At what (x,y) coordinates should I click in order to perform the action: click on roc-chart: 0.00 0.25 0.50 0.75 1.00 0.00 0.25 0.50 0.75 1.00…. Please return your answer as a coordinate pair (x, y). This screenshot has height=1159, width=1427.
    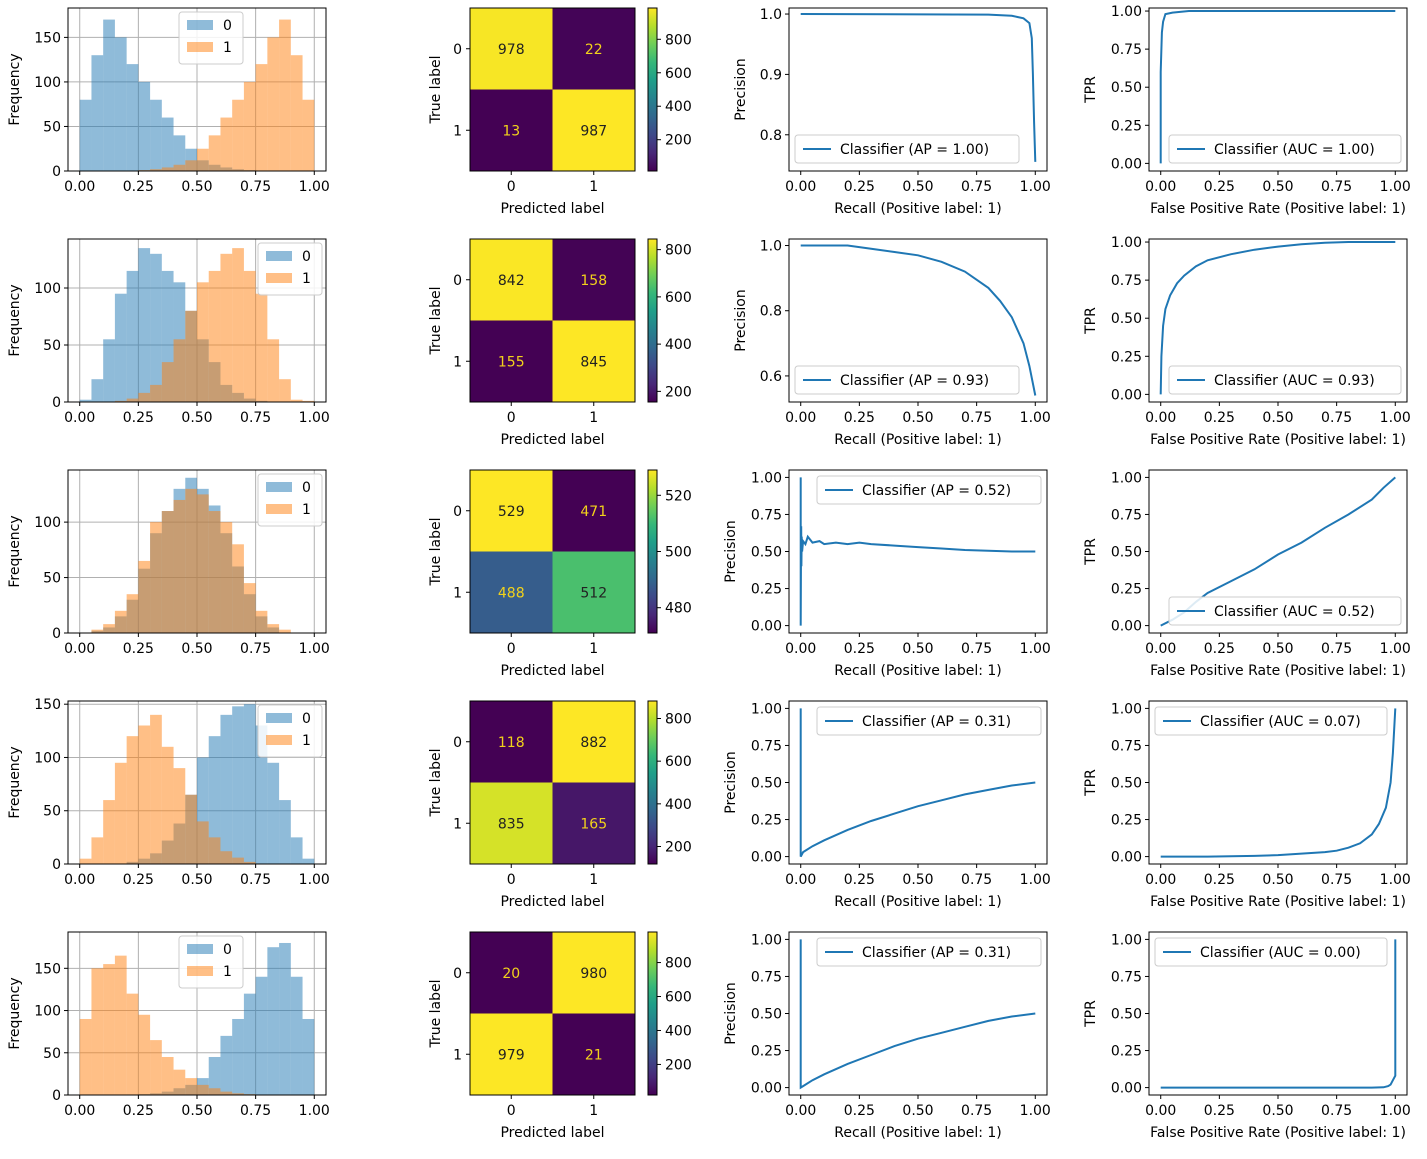
    Looking at the image, I should click on (1247, 341).